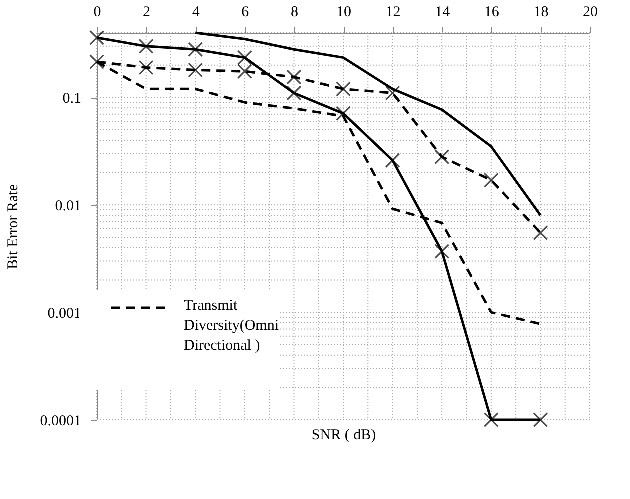 This screenshot has height=499, width=630. Describe the element at coordinates (344, 12) in the screenshot. I see `x-tick-label: 10` at that location.